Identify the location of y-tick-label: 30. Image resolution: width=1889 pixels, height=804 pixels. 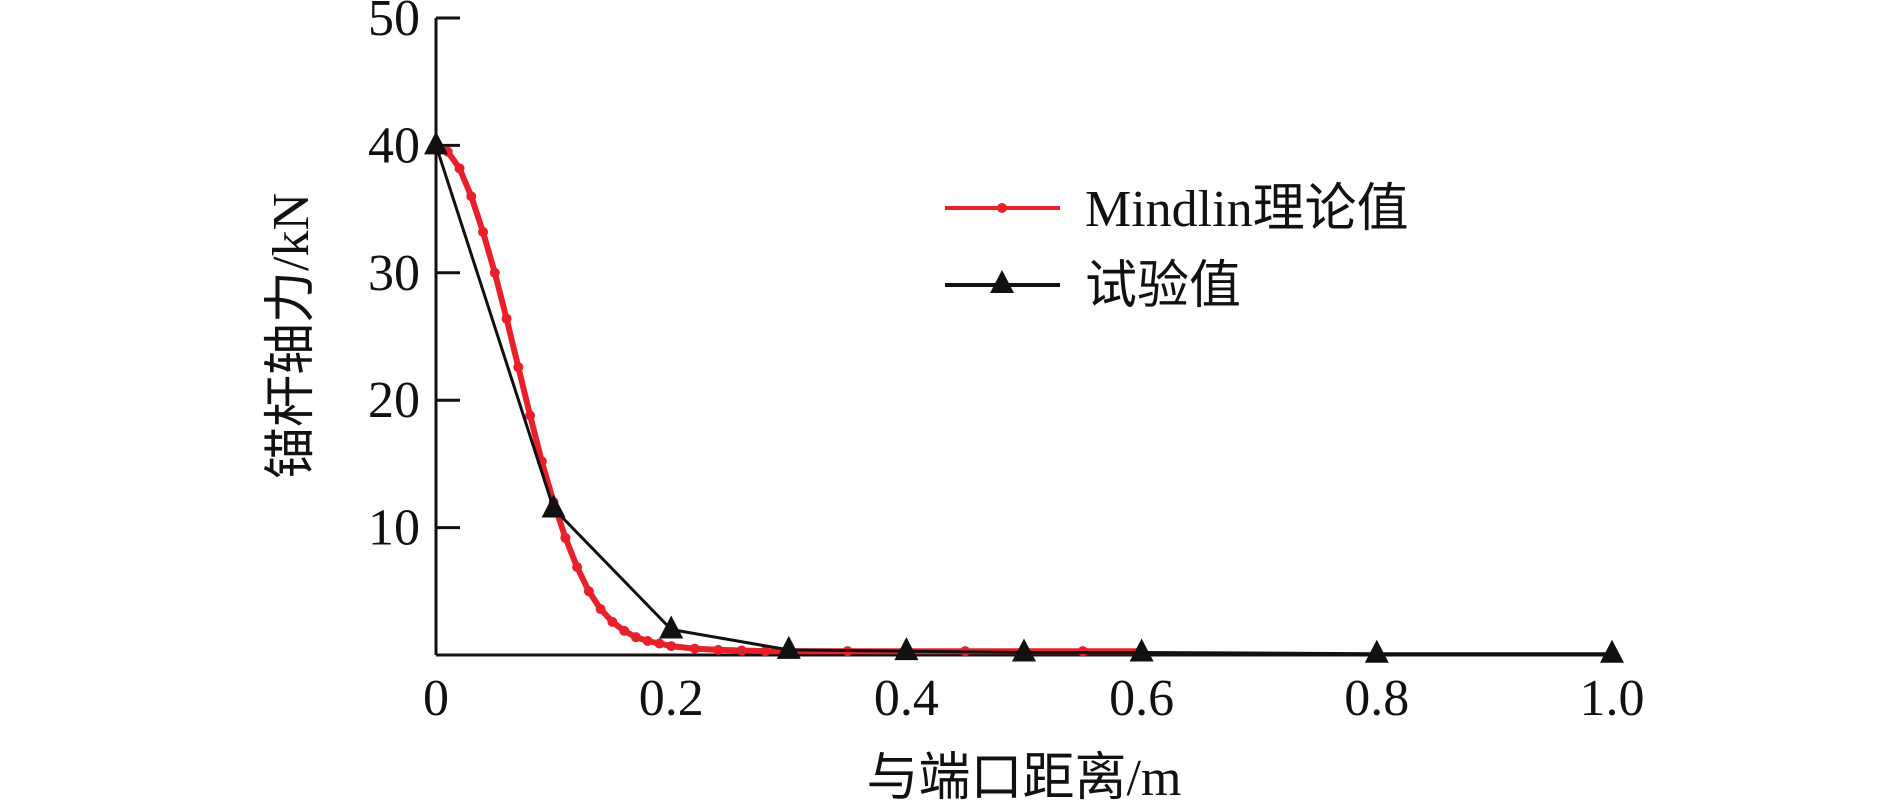
(394, 273).